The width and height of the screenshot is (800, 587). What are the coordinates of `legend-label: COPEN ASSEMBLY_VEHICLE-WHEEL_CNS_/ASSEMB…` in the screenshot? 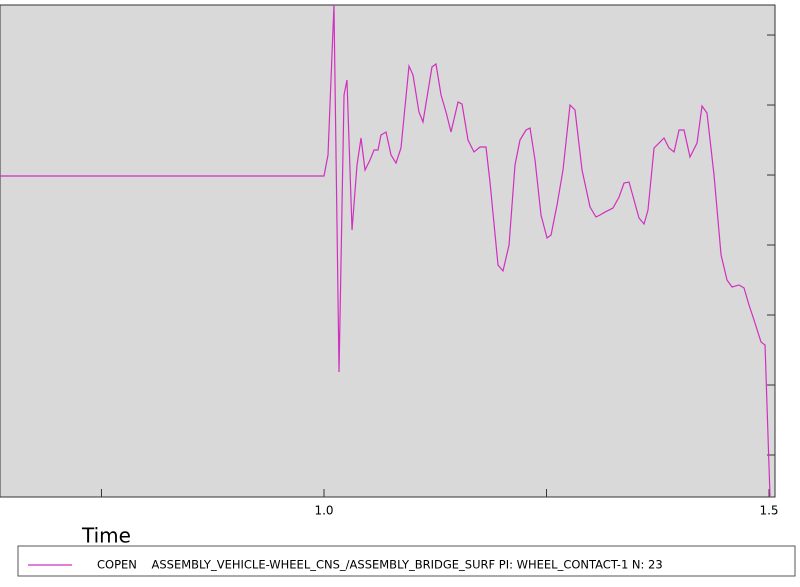 It's located at (380, 565).